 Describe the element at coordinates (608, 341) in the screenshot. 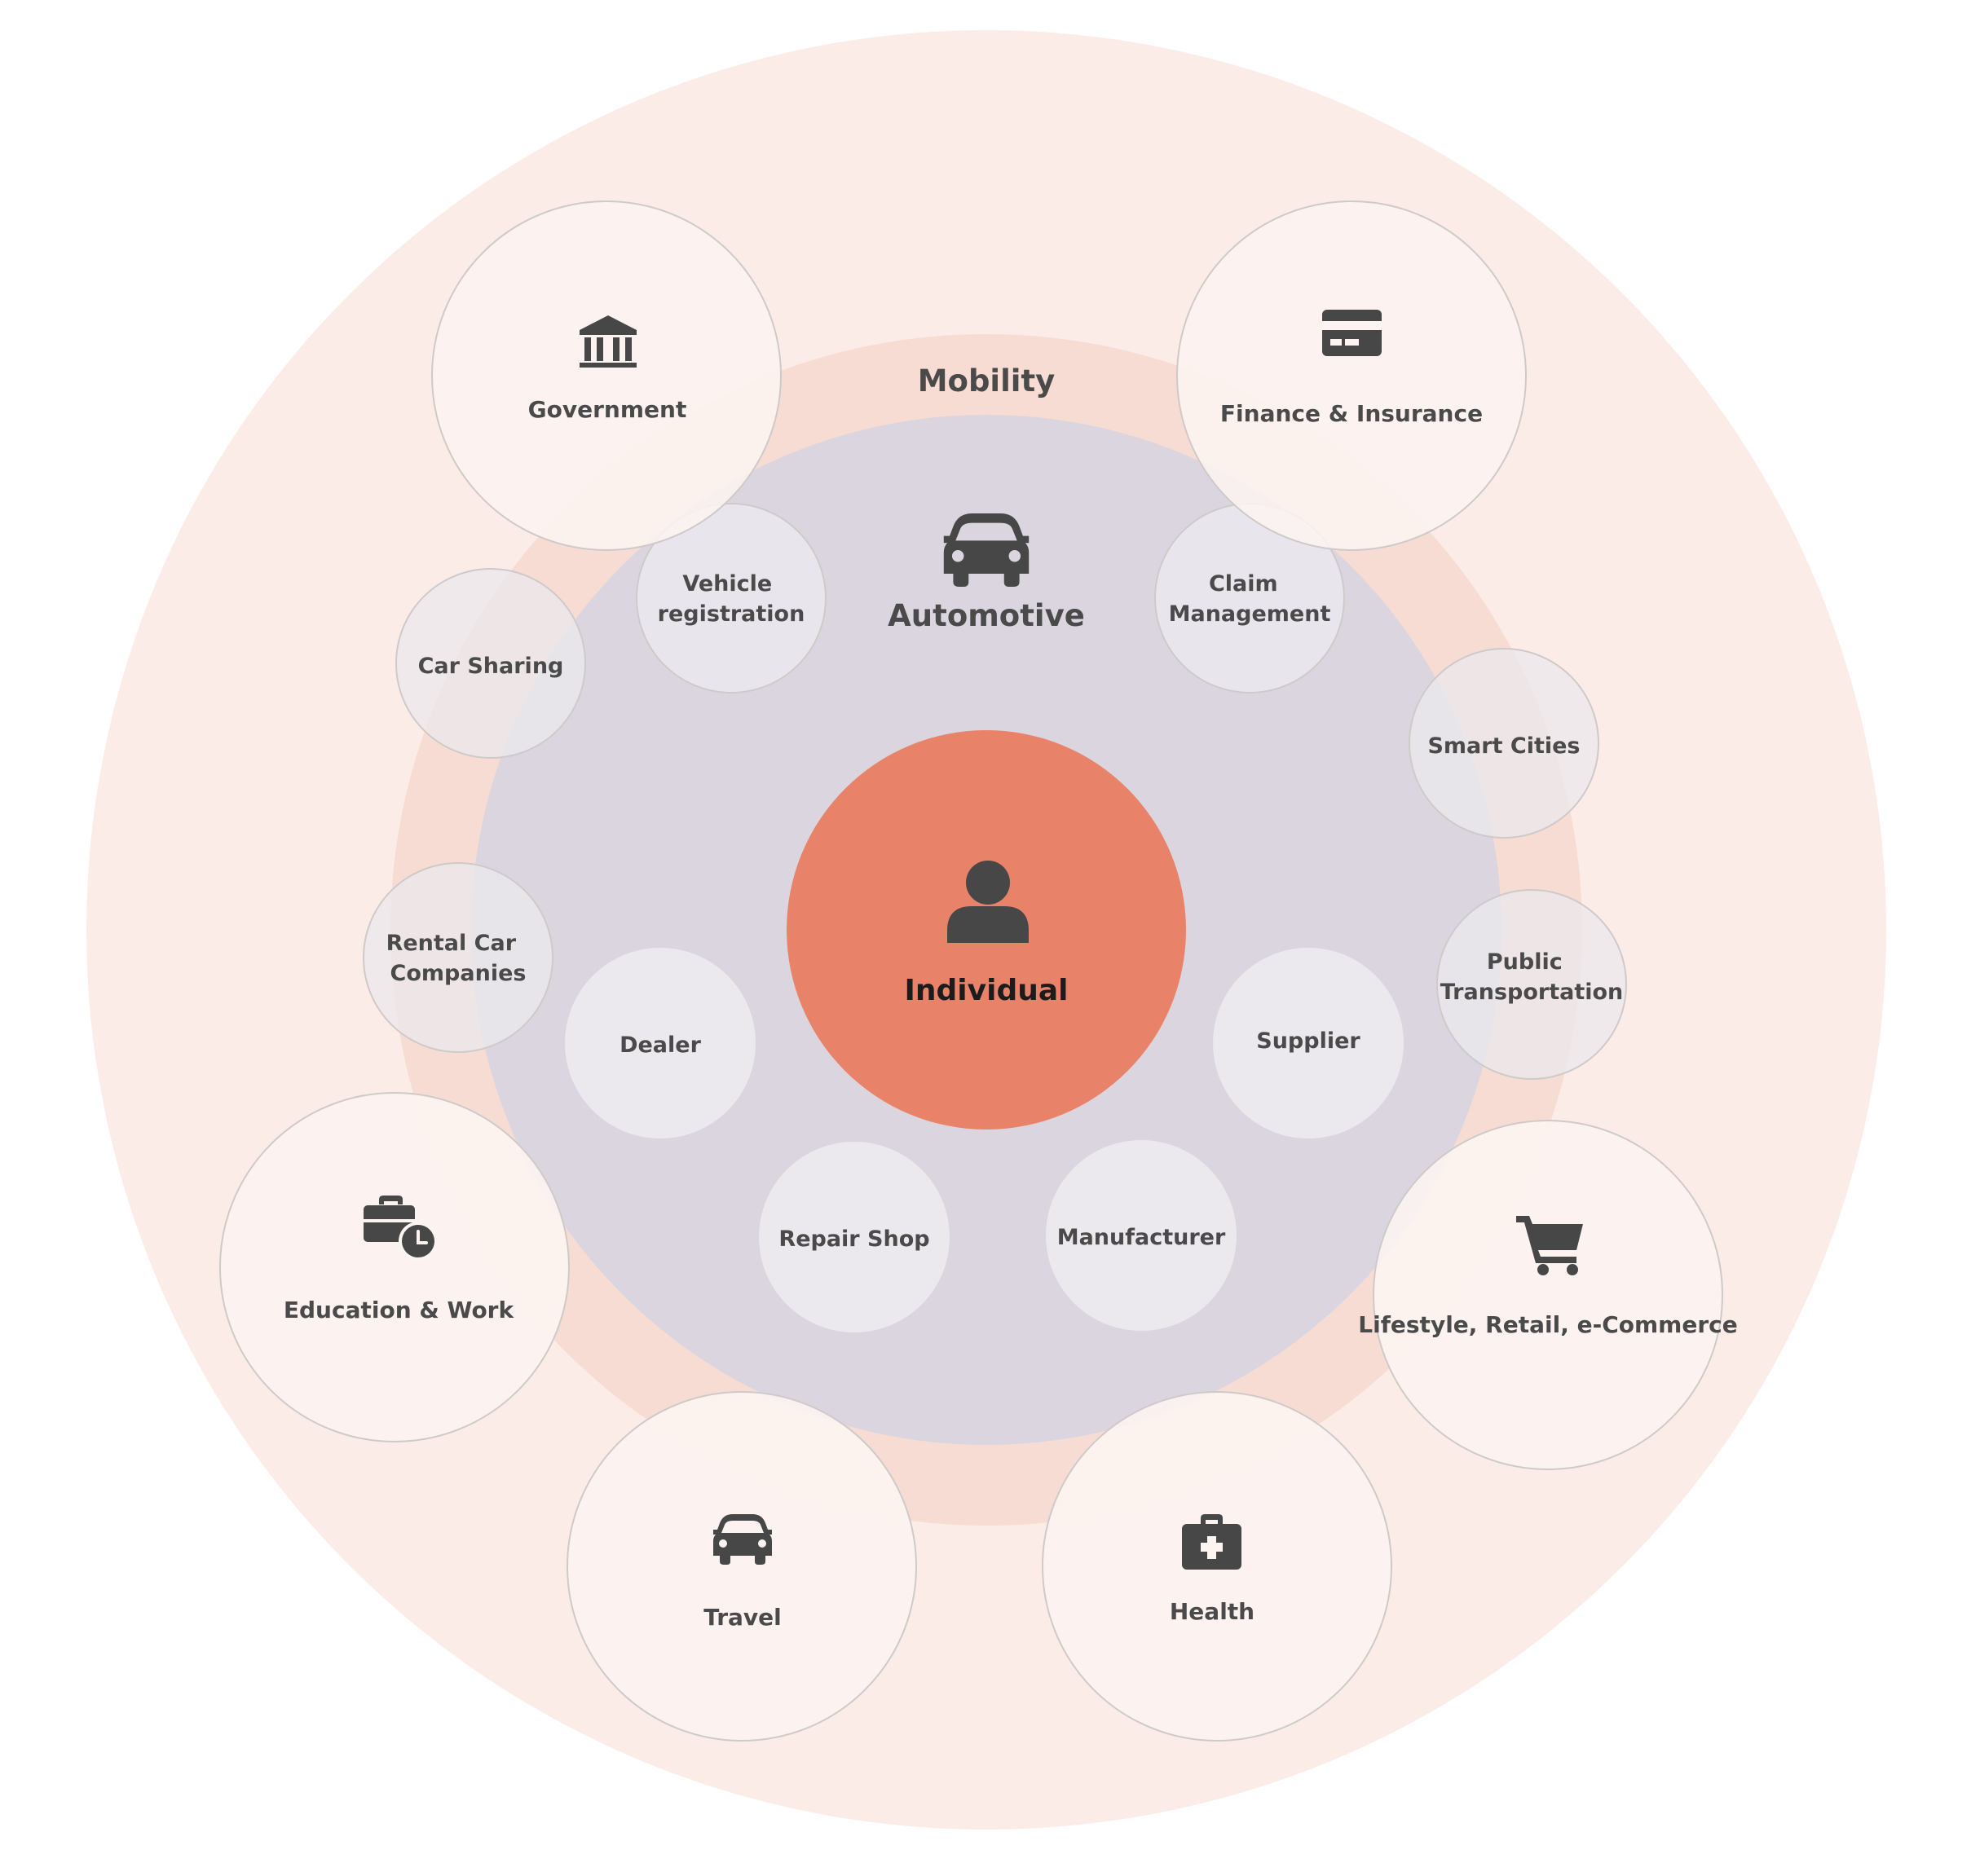

I see `bank-icon` at that location.